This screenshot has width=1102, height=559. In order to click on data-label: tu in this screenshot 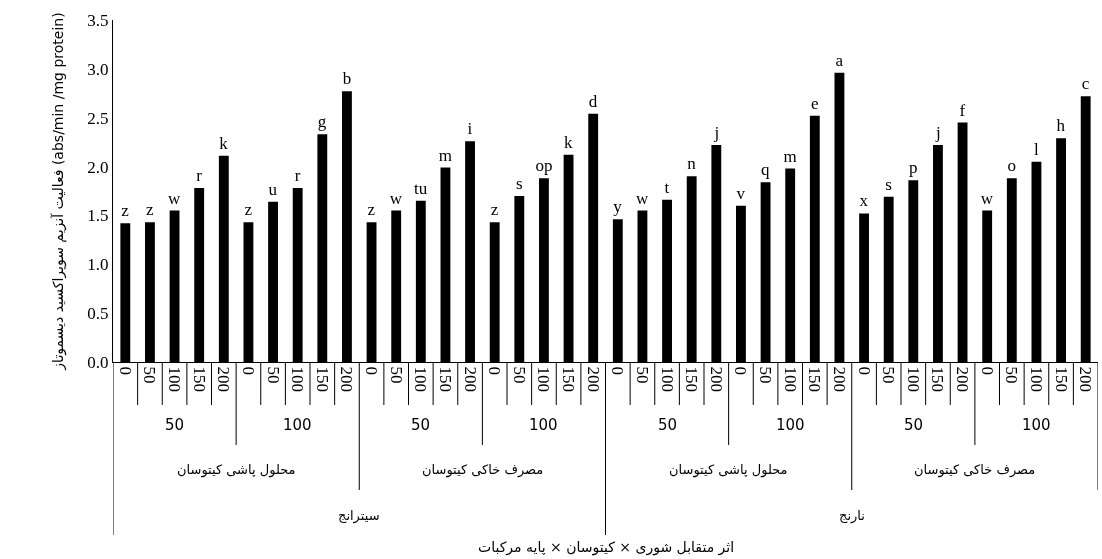, I will do `click(420, 188)`.